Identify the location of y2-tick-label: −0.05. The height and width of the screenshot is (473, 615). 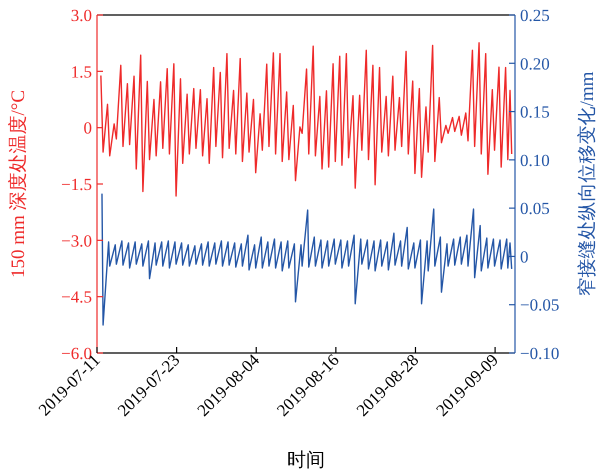
(540, 305).